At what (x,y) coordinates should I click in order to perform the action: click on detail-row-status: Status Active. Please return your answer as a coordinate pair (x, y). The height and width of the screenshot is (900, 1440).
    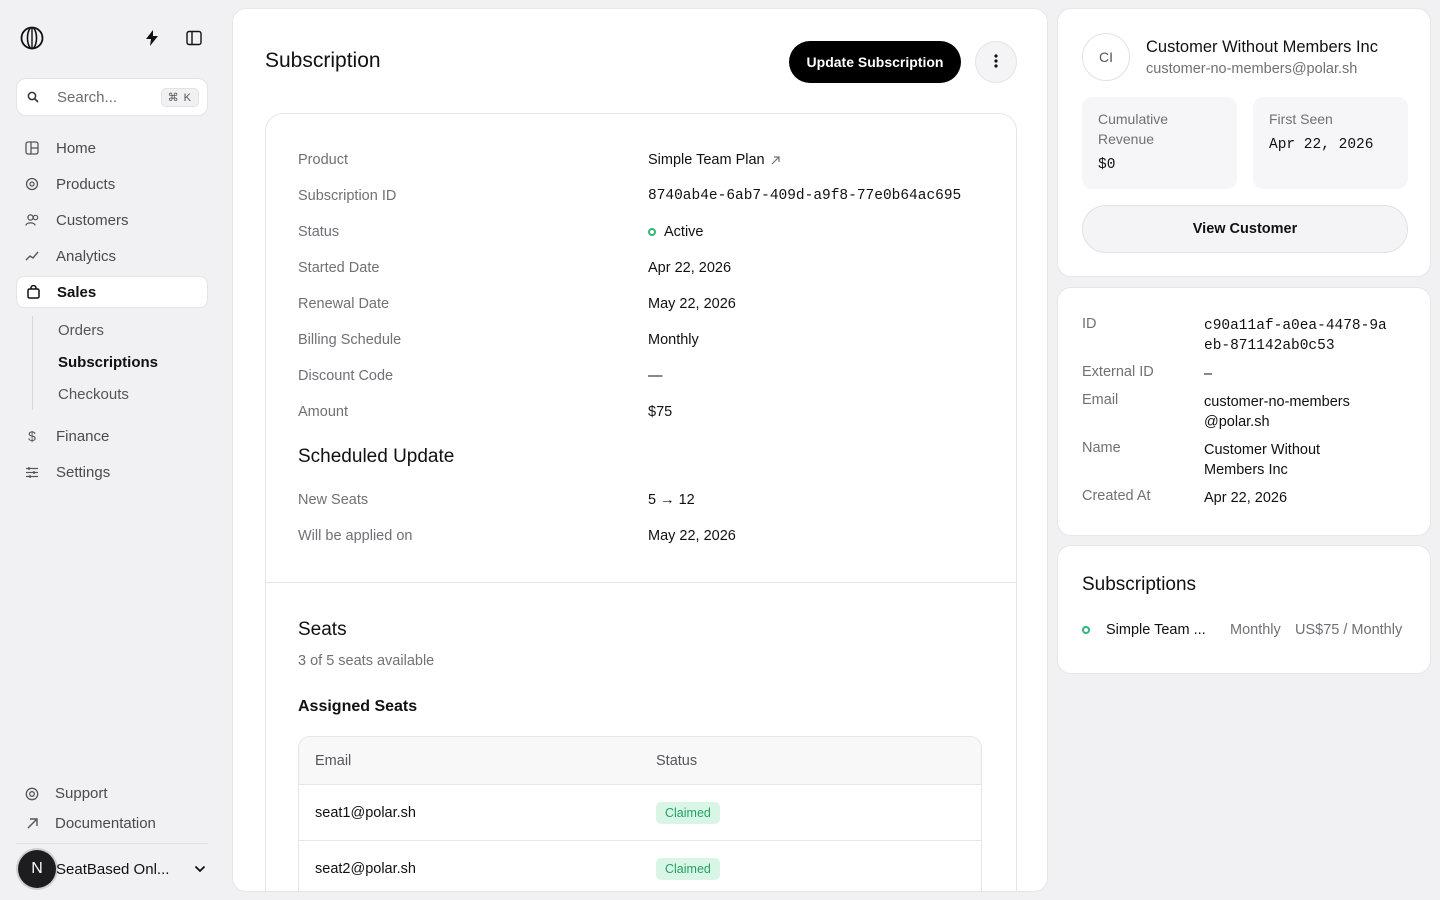
    Looking at the image, I should click on (501, 232).